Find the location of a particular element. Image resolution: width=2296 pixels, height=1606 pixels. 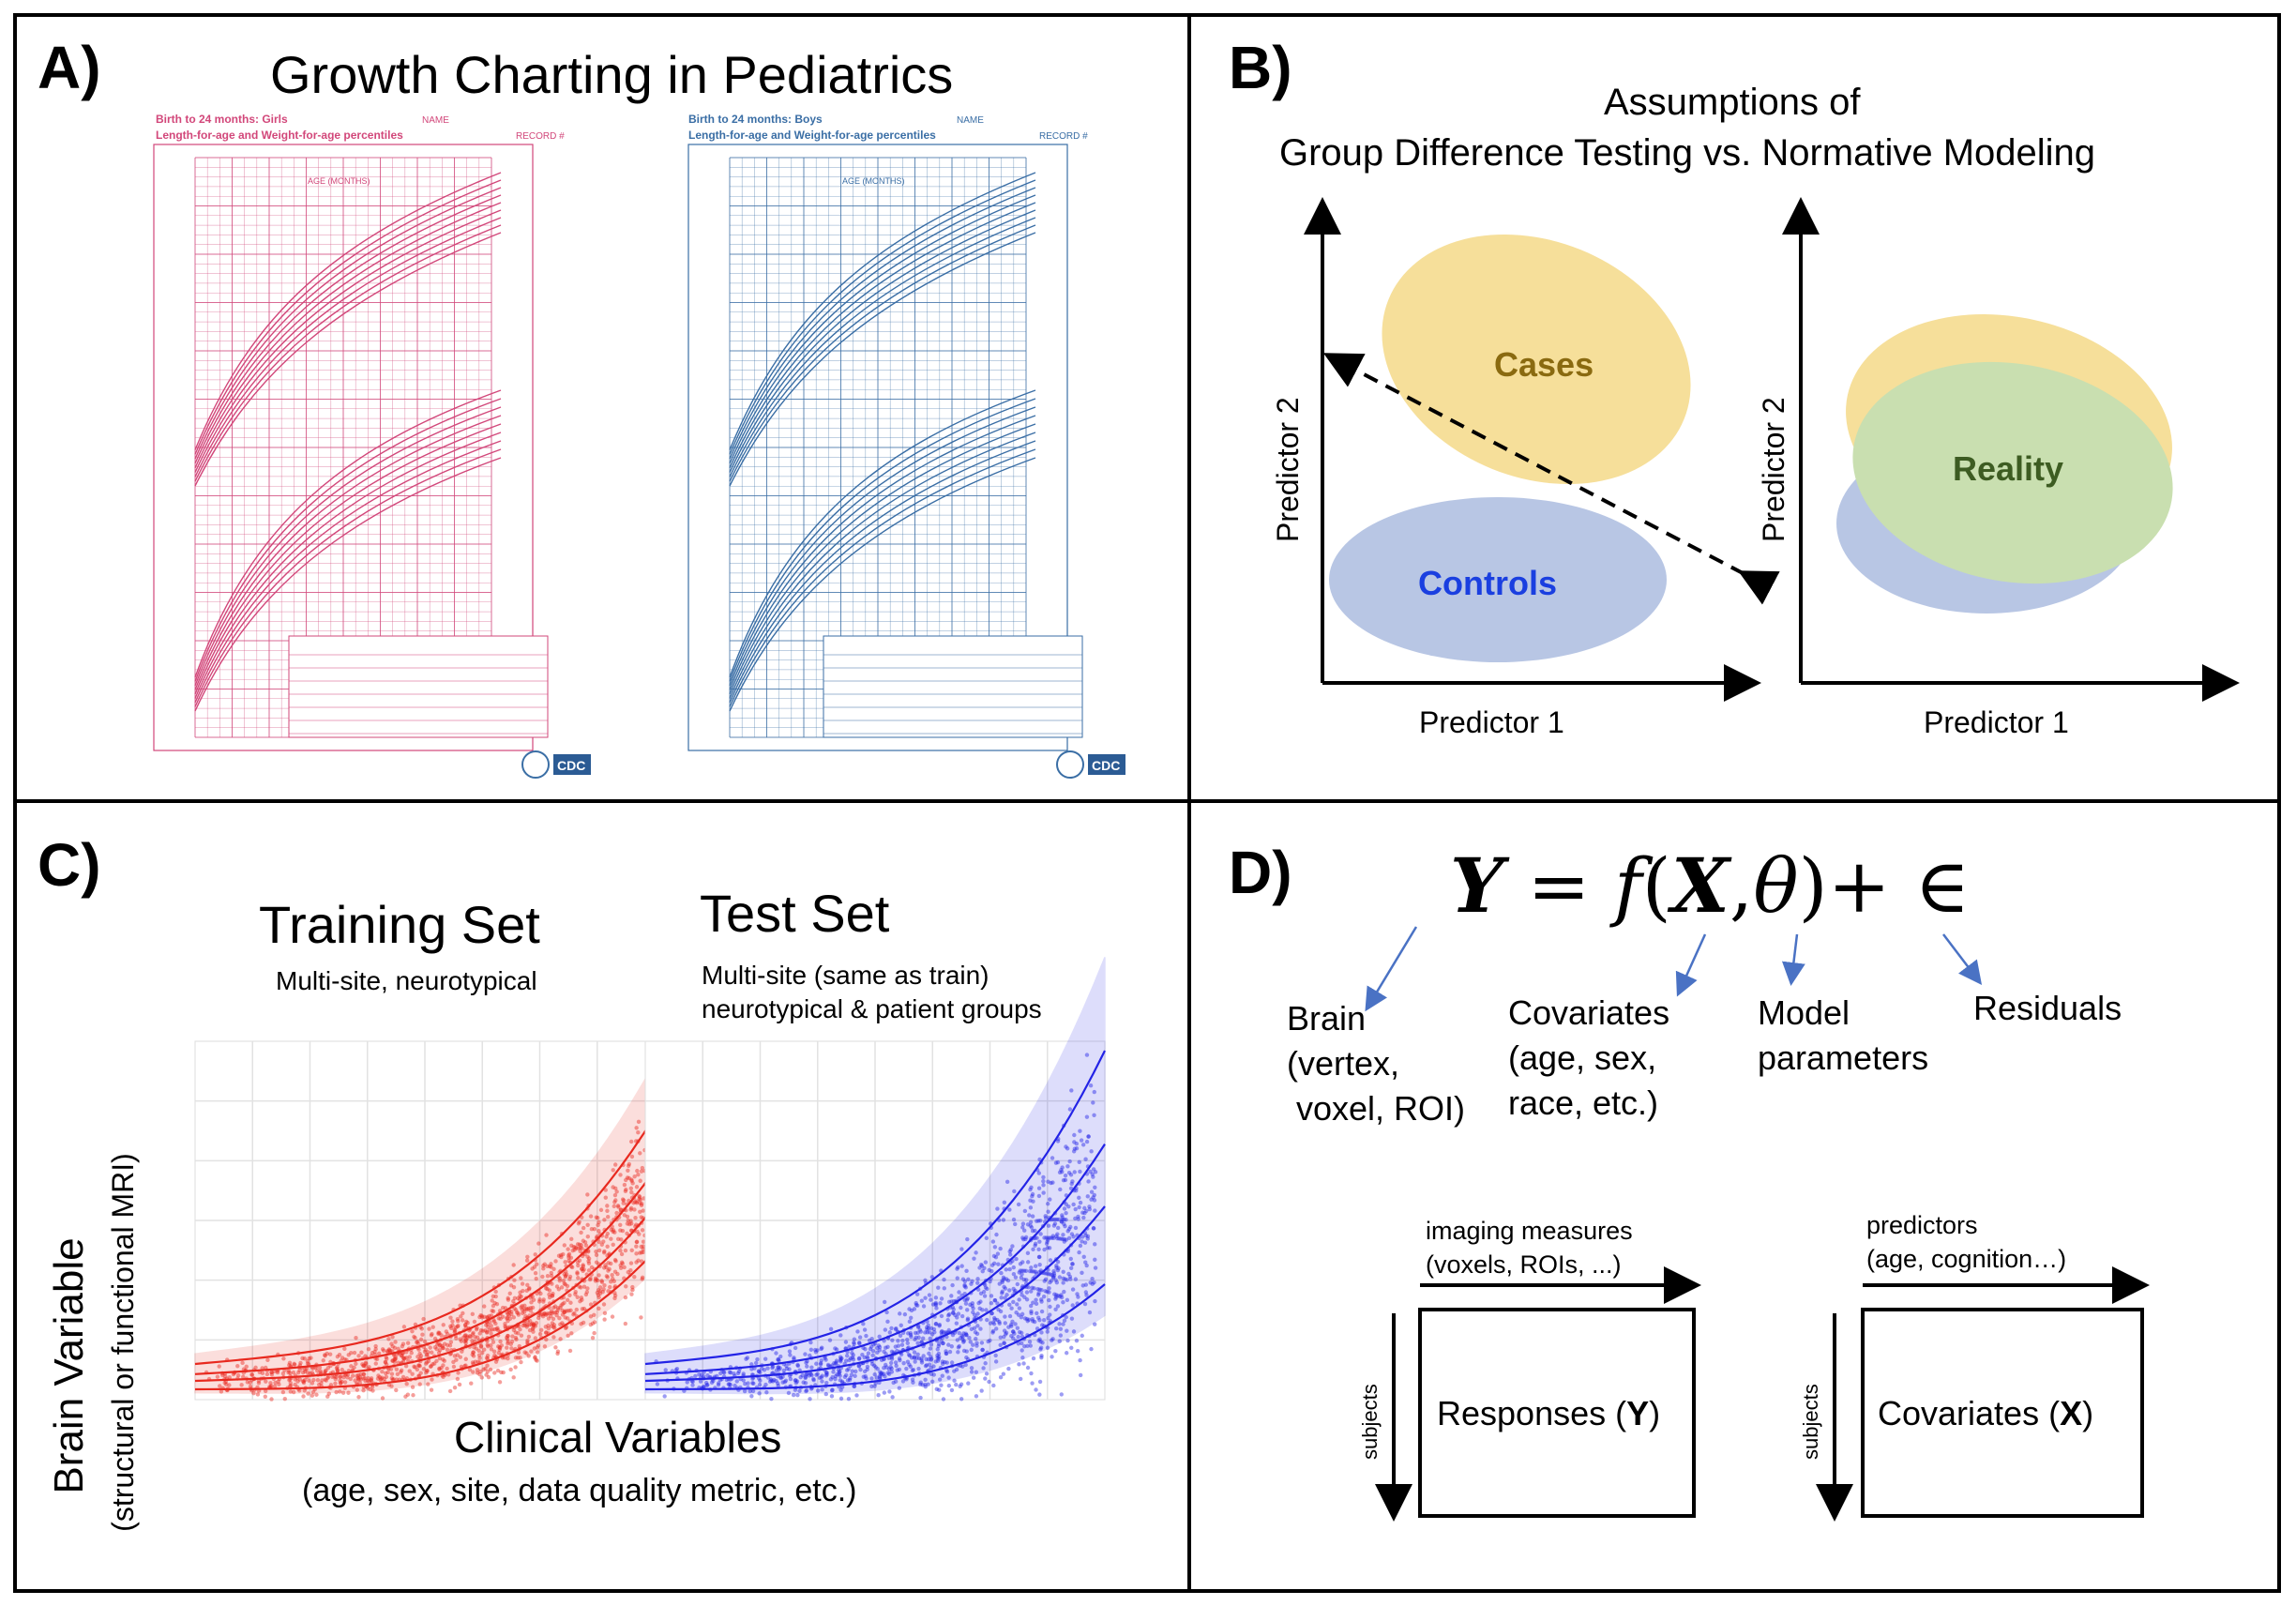

y-label-right: Predictor 2 is located at coordinates (1773, 469).